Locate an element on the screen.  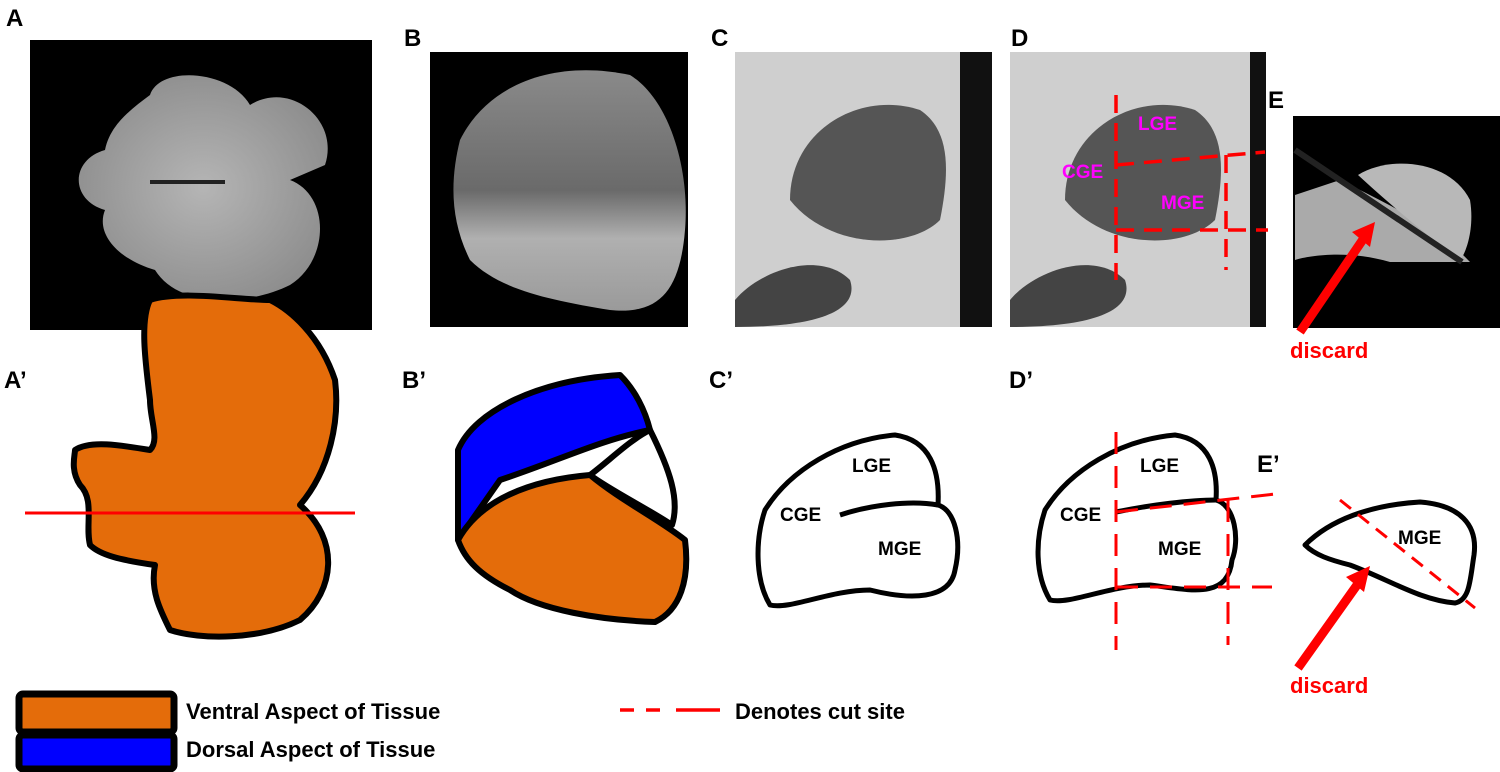
diagram-d-prime is located at coordinates (1155, 541).